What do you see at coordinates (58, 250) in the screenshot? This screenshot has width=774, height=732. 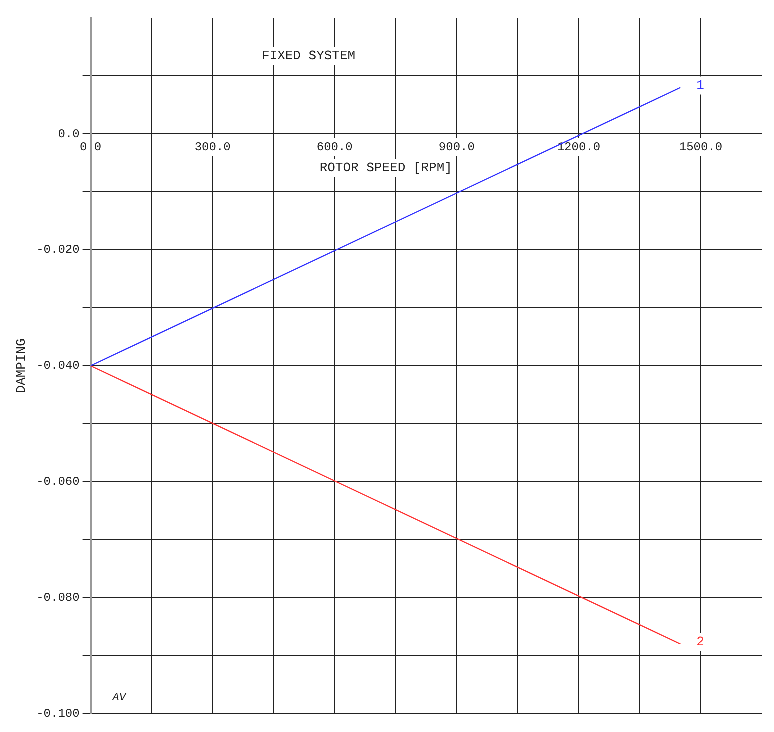 I see `y-tick-label: -0.020` at bounding box center [58, 250].